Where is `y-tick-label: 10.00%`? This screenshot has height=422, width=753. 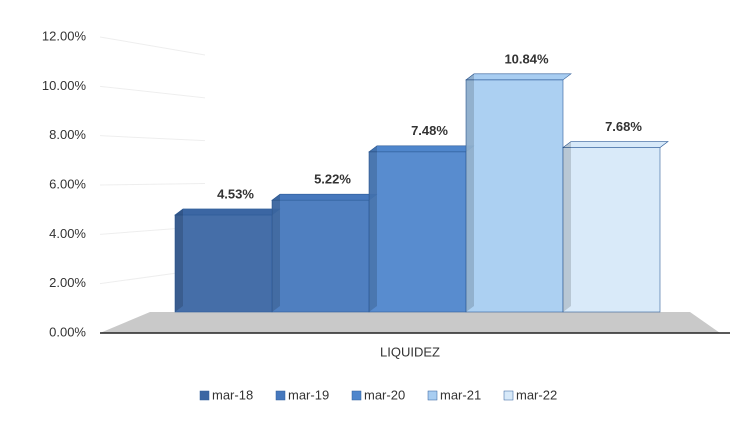
y-tick-label: 10.00% is located at coordinates (64, 85).